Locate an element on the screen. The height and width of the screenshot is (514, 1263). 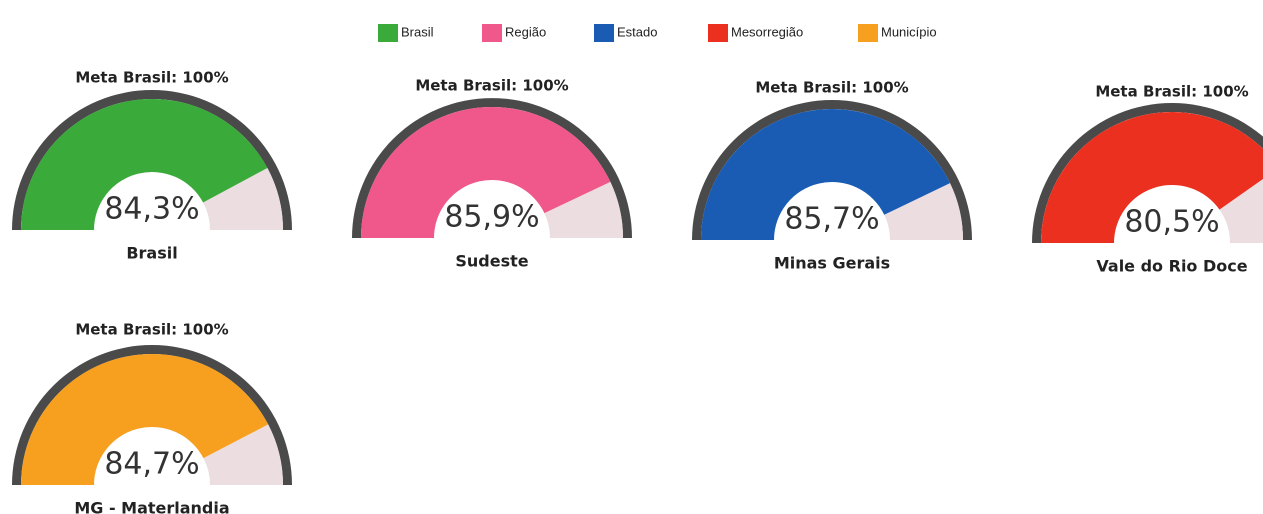
gauge-name: MG - Materlandia is located at coordinates (151, 506).